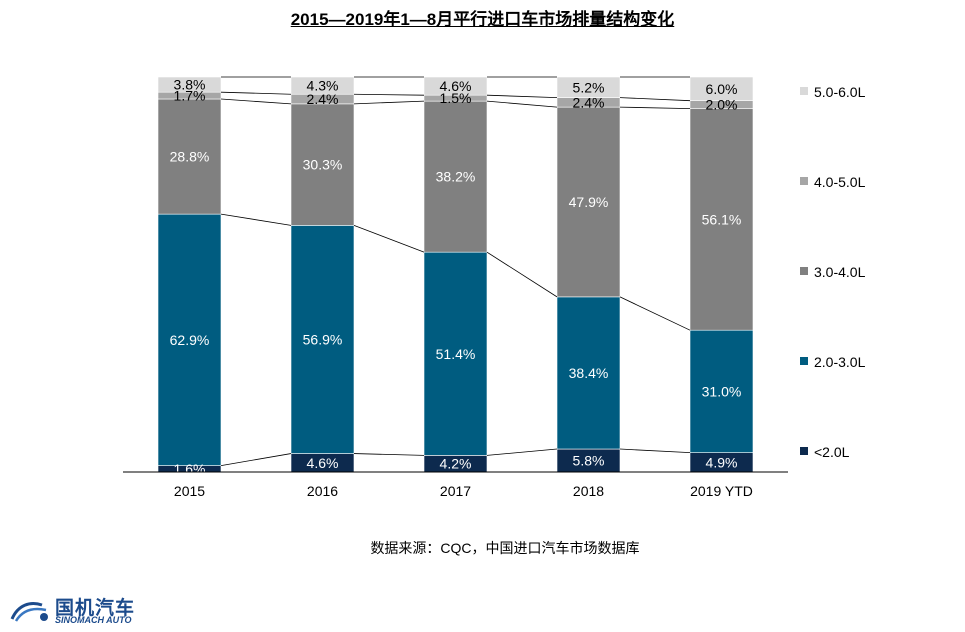 The image size is (965, 632). What do you see at coordinates (840, 182) in the screenshot?
I see `legend-label: 4.0-5.0L` at bounding box center [840, 182].